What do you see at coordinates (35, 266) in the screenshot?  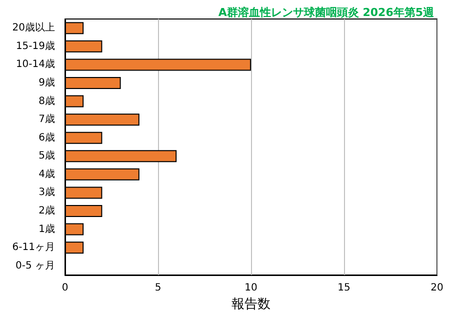 I see `y-tick-label: 0-5 ヶ月` at bounding box center [35, 266].